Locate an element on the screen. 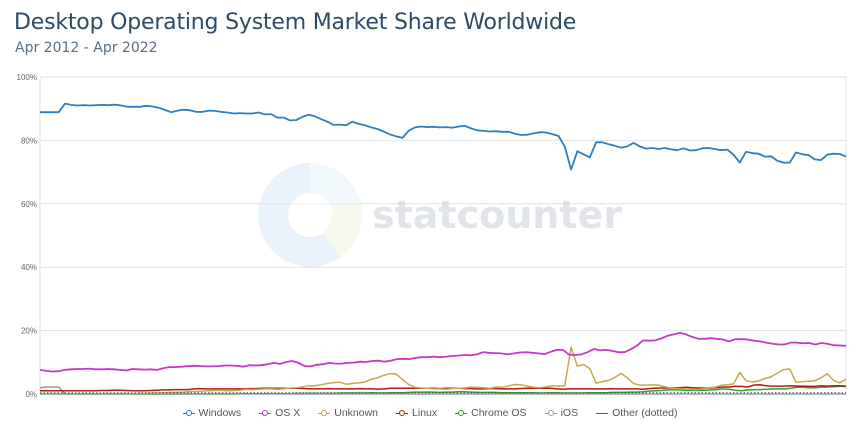 The height and width of the screenshot is (429, 860). legend-label: Chrome OS is located at coordinates (499, 413).